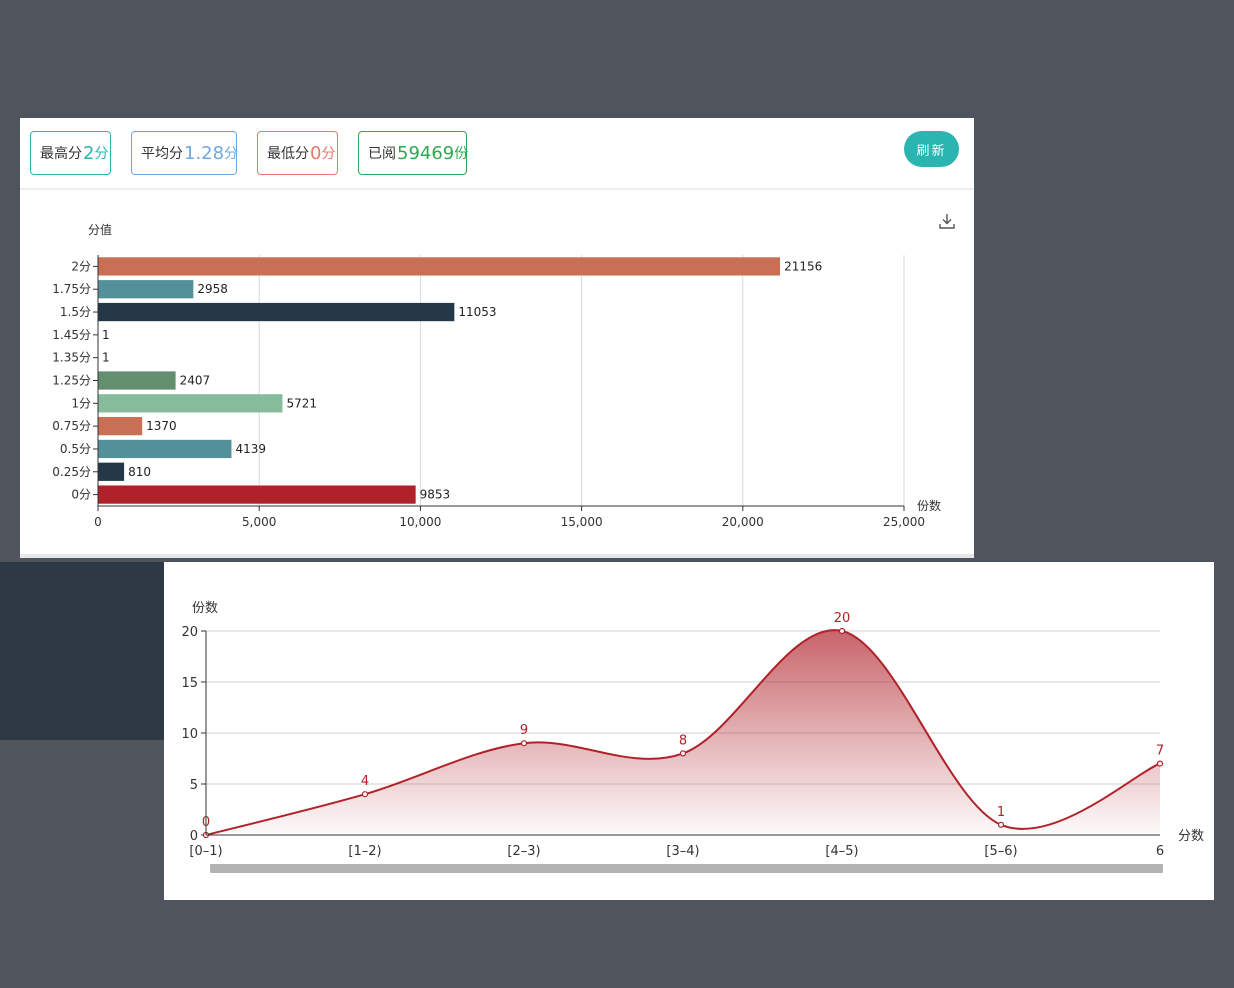 The width and height of the screenshot is (1234, 988). What do you see at coordinates (231, 154) in the screenshot?
I see `avg-score-unit: 分` at bounding box center [231, 154].